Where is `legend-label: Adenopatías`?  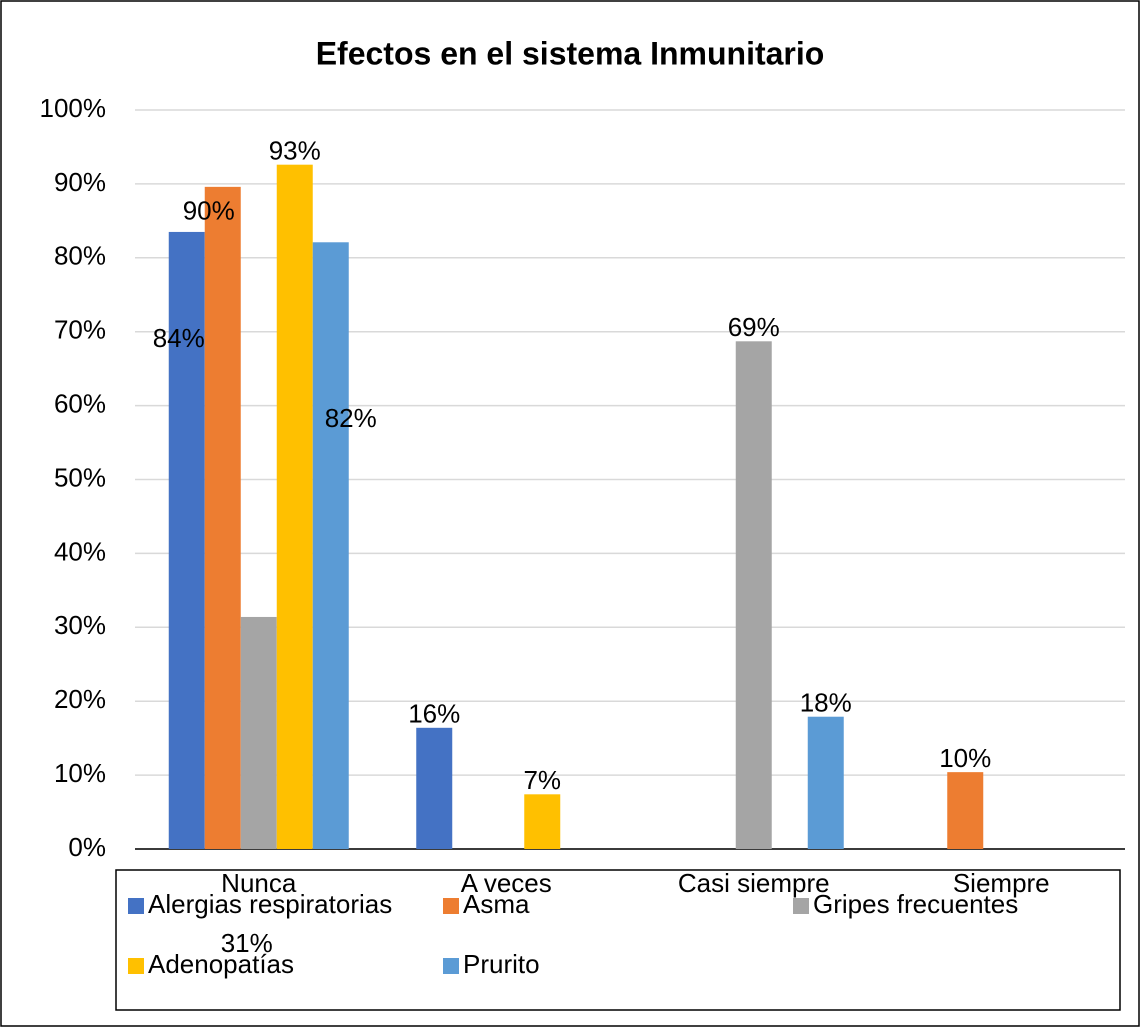 legend-label: Adenopatías is located at coordinates (221, 964).